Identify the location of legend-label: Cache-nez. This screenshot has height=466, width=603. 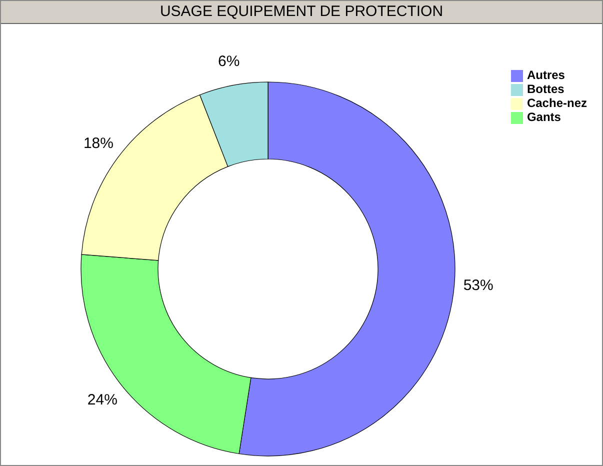
(556, 103).